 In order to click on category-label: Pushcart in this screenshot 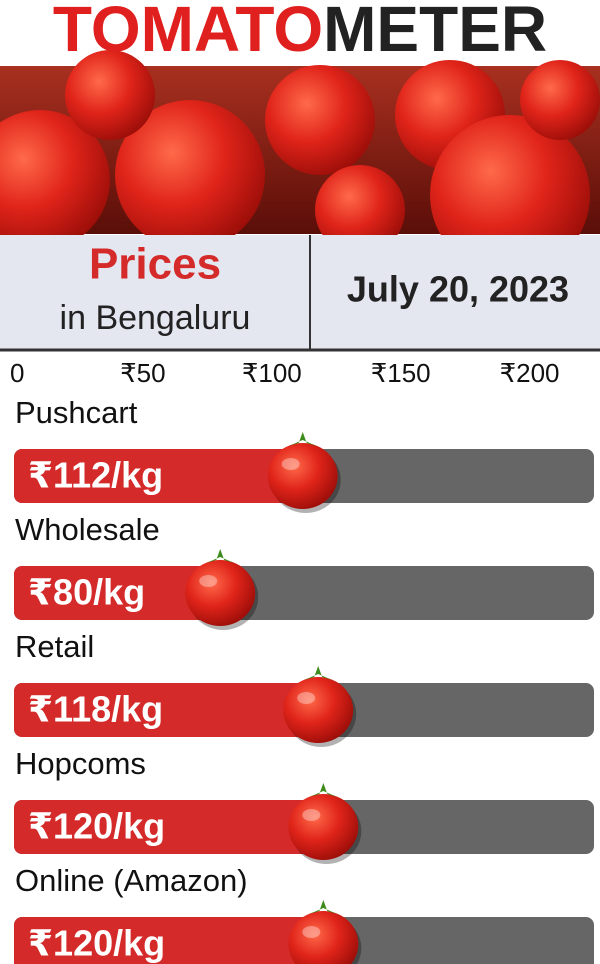, I will do `click(76, 412)`.